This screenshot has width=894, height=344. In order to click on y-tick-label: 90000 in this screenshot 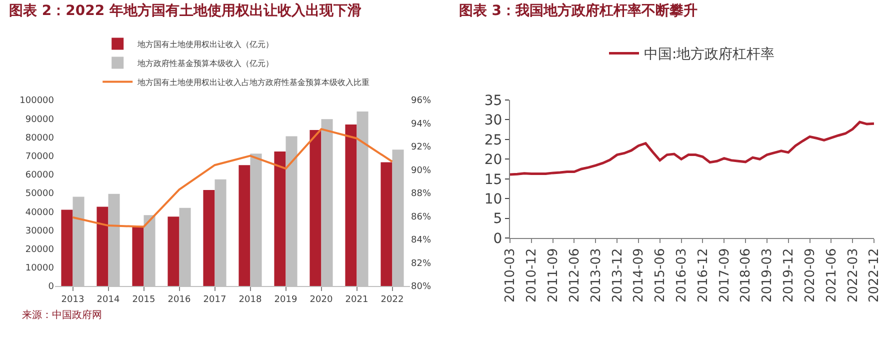, I will do `click(39, 119)`.